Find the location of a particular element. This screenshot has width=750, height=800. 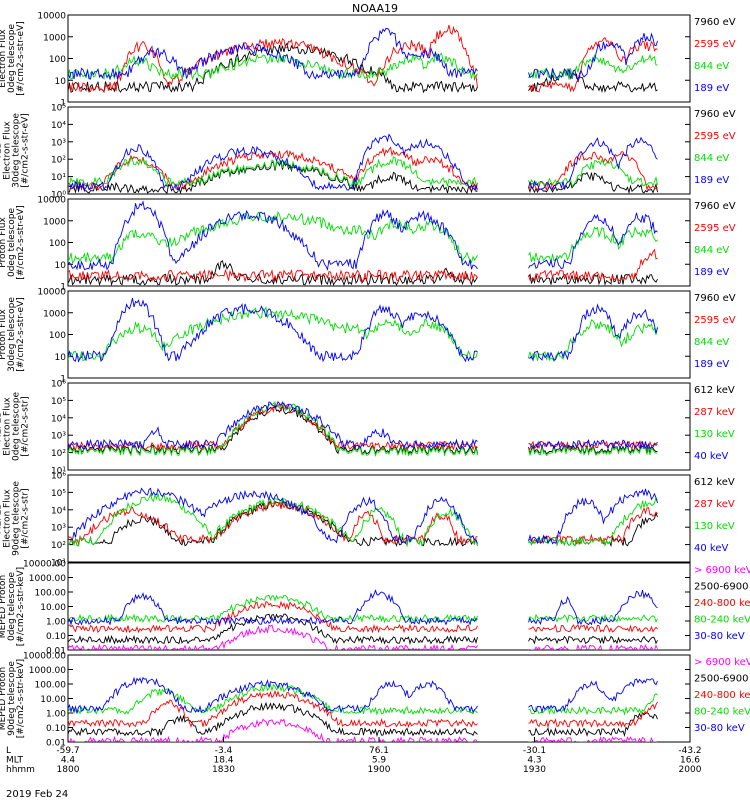

legend-entry: 80-240 keV is located at coordinates (722, 620).